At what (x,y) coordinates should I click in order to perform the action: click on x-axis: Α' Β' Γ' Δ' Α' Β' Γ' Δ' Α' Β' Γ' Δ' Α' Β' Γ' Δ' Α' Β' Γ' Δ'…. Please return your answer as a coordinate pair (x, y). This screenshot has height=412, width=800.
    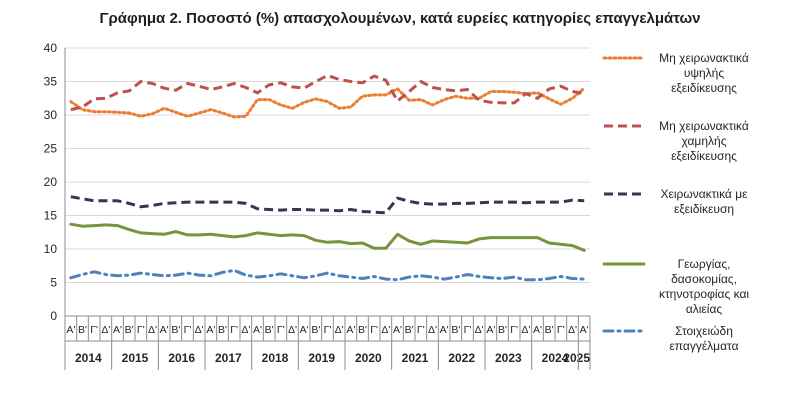
    Looking at the image, I should click on (327, 342).